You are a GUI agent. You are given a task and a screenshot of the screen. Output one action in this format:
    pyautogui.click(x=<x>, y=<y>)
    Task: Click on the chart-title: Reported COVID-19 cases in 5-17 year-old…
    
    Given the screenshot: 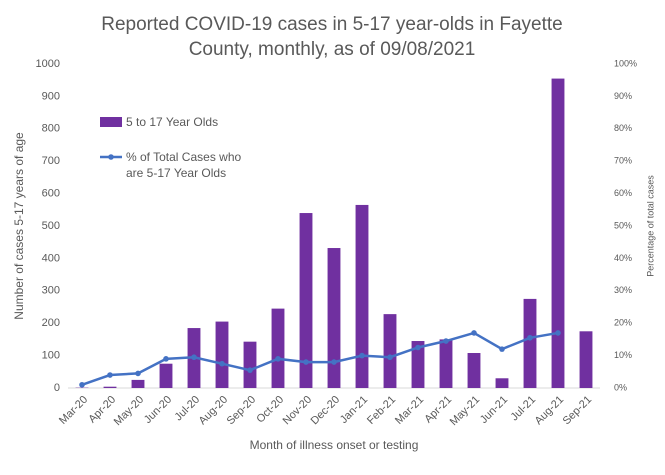 What is the action you would take?
    pyautogui.click(x=332, y=37)
    